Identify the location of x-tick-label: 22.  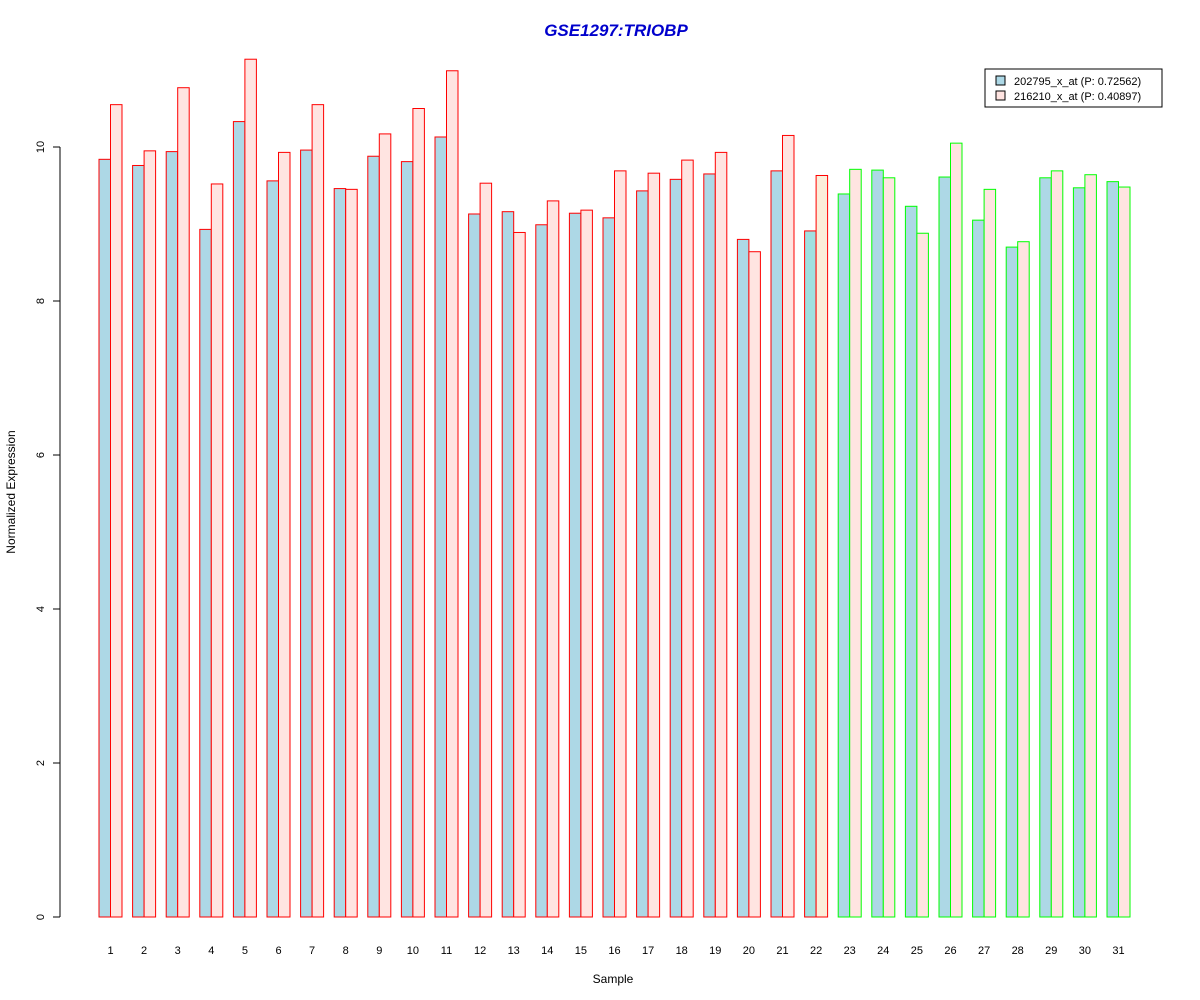
(816, 951).